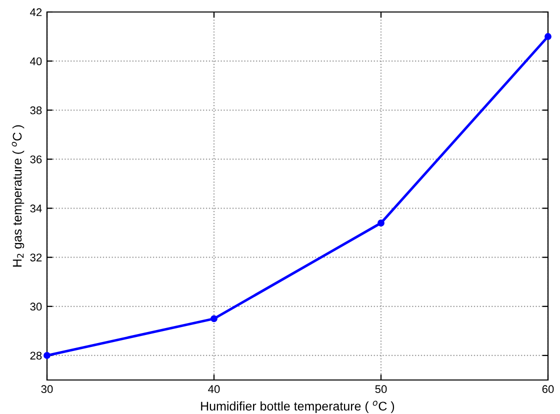 Image resolution: width=560 pixels, height=414 pixels. I want to click on x-tick-label: 40, so click(214, 389).